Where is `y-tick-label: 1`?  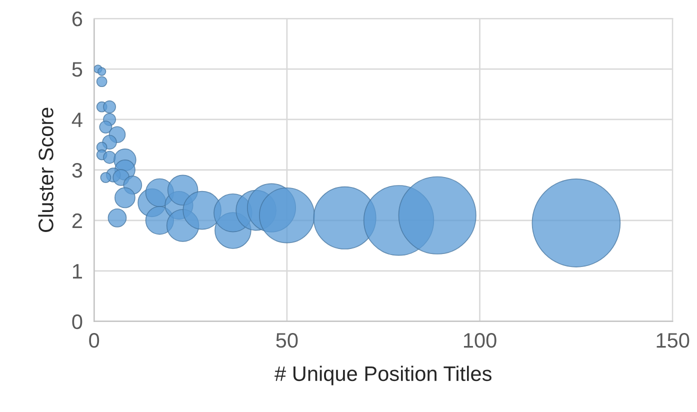
y-tick-label: 1 is located at coordinates (77, 271).